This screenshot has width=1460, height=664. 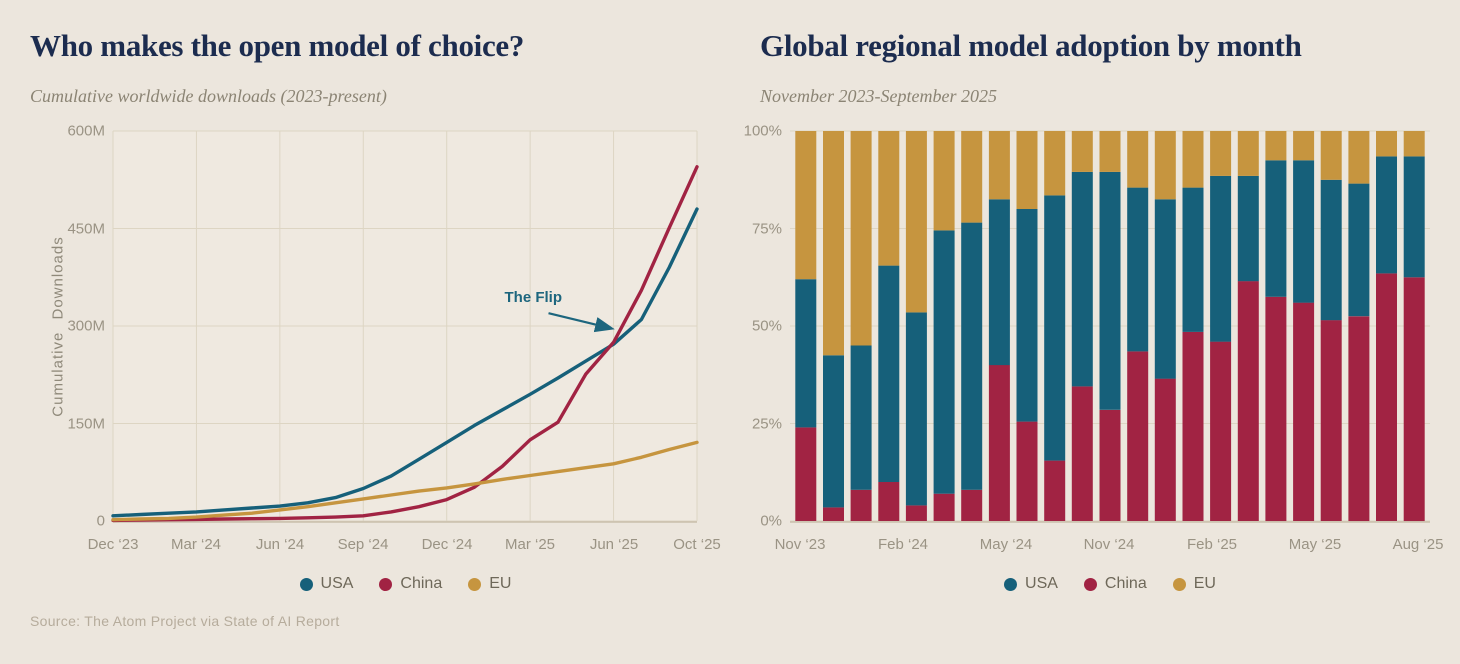 What do you see at coordinates (1315, 544) in the screenshot?
I see `x-tick-label: May ‘25` at bounding box center [1315, 544].